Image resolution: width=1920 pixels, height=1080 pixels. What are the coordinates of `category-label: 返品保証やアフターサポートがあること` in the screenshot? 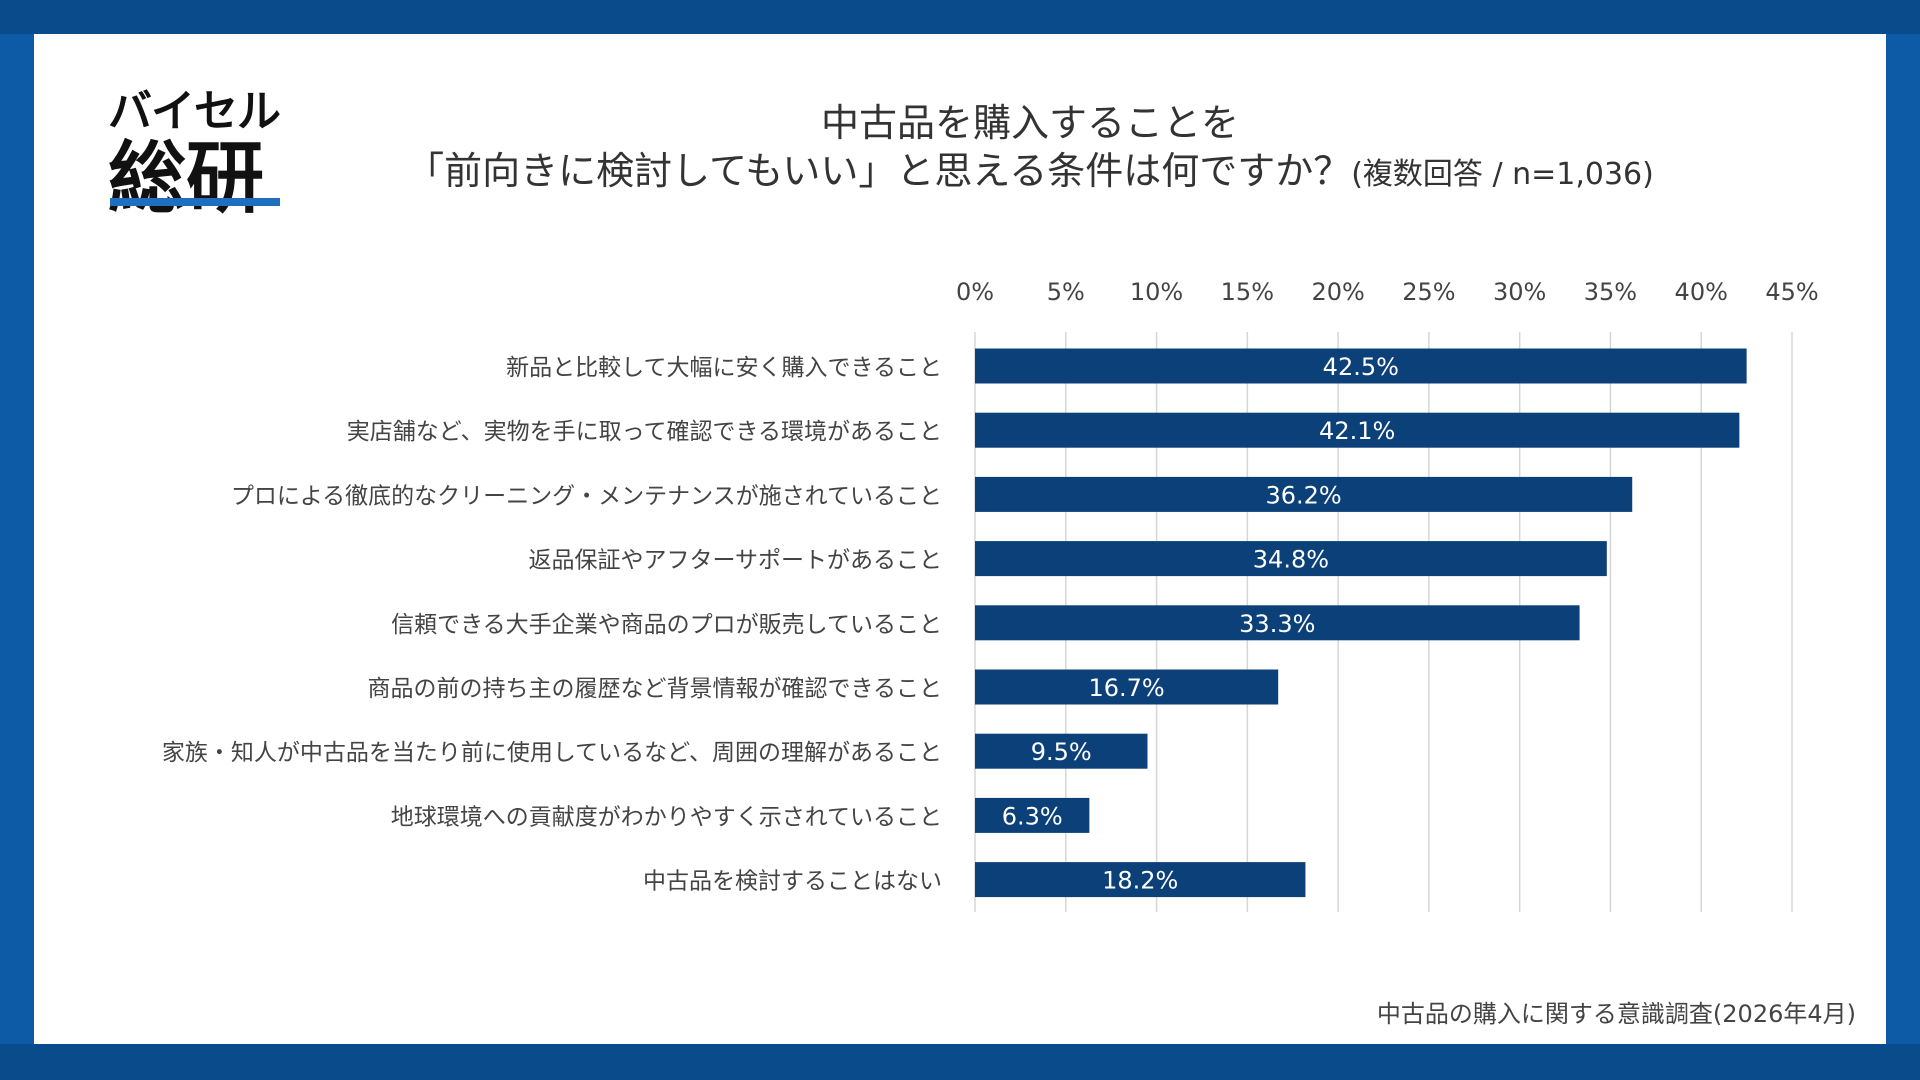 It's located at (735, 561).